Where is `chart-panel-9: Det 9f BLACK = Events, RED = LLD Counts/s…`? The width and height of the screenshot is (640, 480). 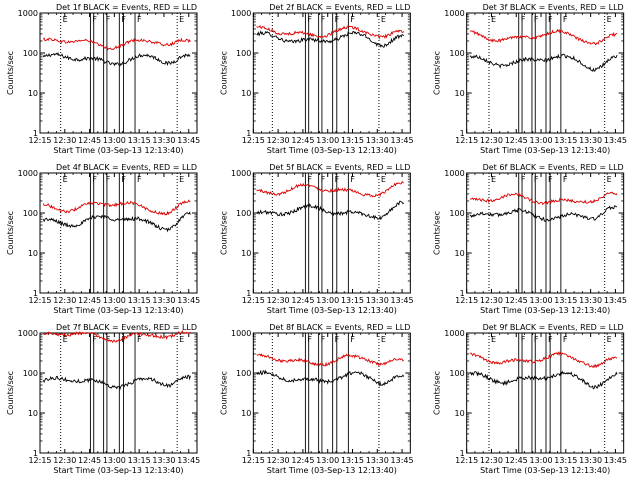 chart-panel-9: Det 9f BLACK = Events, RED = LLD Counts/s… is located at coordinates (530, 399).